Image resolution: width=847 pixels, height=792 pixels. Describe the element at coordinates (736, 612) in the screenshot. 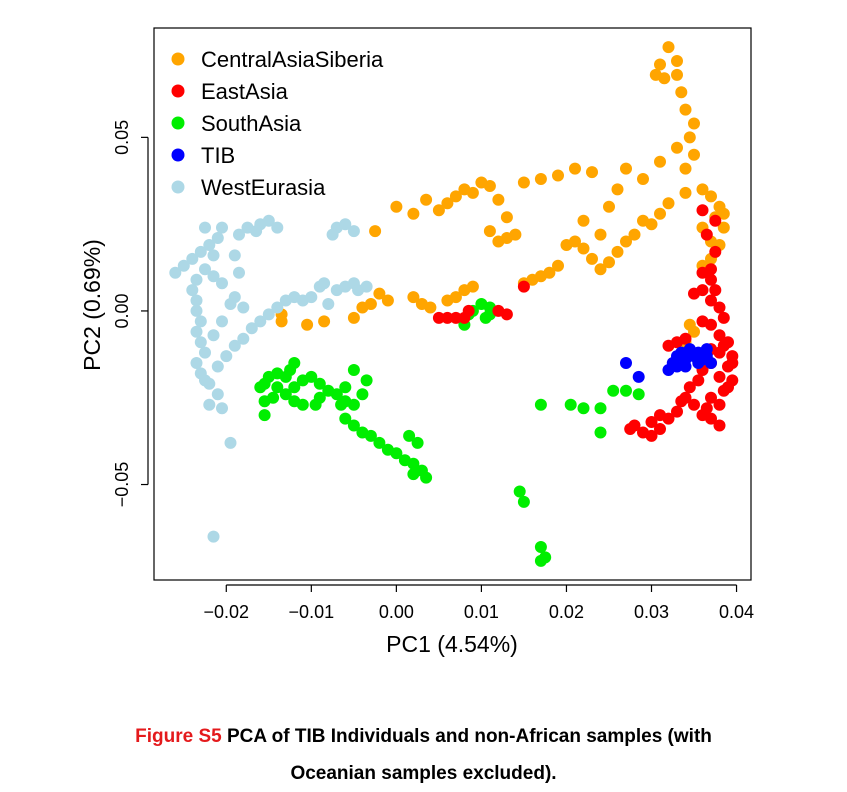

I see `x-tick-label: 0.04` at that location.